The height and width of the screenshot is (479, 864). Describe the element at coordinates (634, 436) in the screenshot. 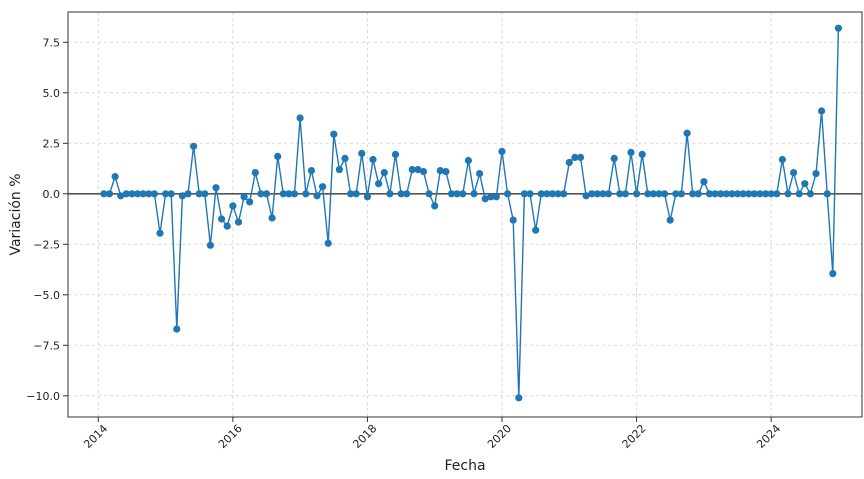

I see `x-tick-label: 2022` at that location.